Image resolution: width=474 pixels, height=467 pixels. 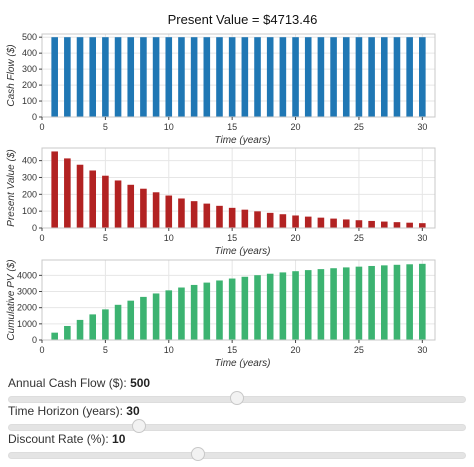 I want to click on pv-y-tick-label: 200, so click(x=29, y=194).